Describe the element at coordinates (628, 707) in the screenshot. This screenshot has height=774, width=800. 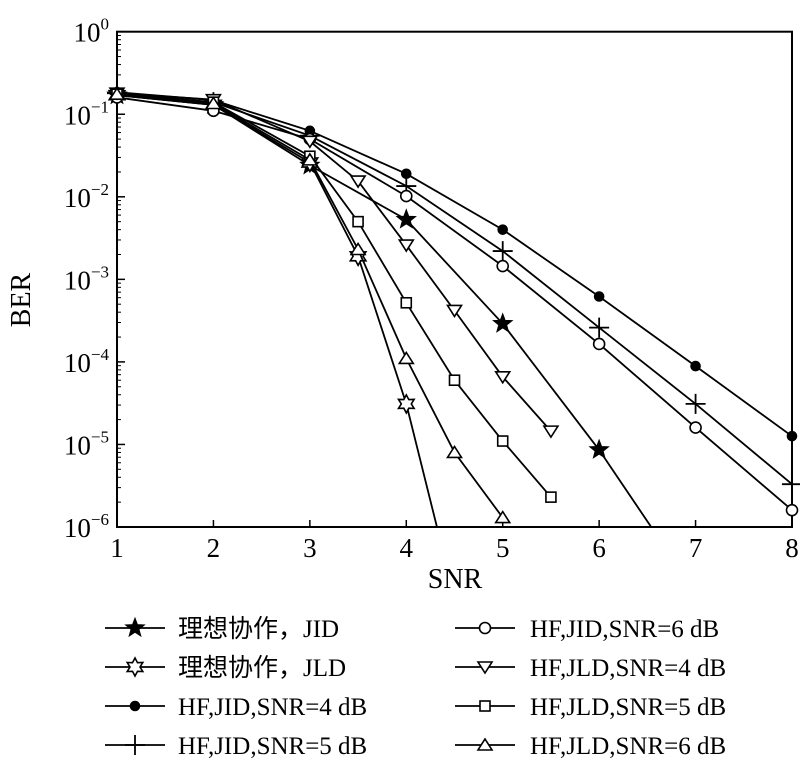
I see `legend-label: HF,JLD,SNR=5 dB` at that location.